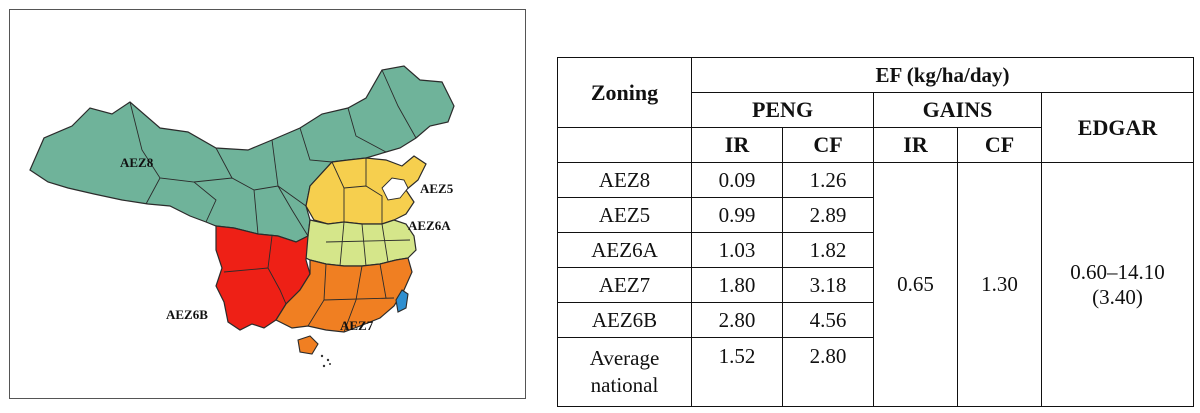  Describe the element at coordinates (828, 320) in the screenshot. I see `row-peng-cf: 4.56` at that location.